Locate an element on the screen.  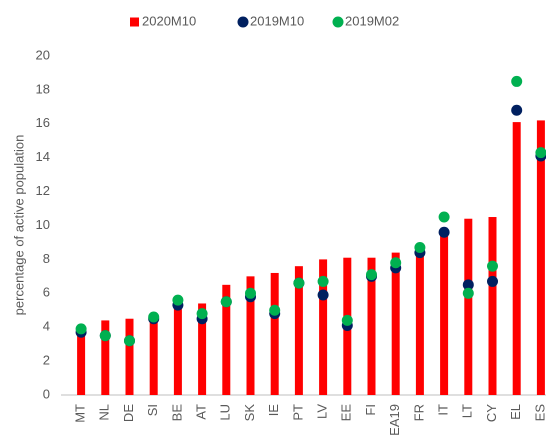
x-tick-label: ES is located at coordinates (539, 413).